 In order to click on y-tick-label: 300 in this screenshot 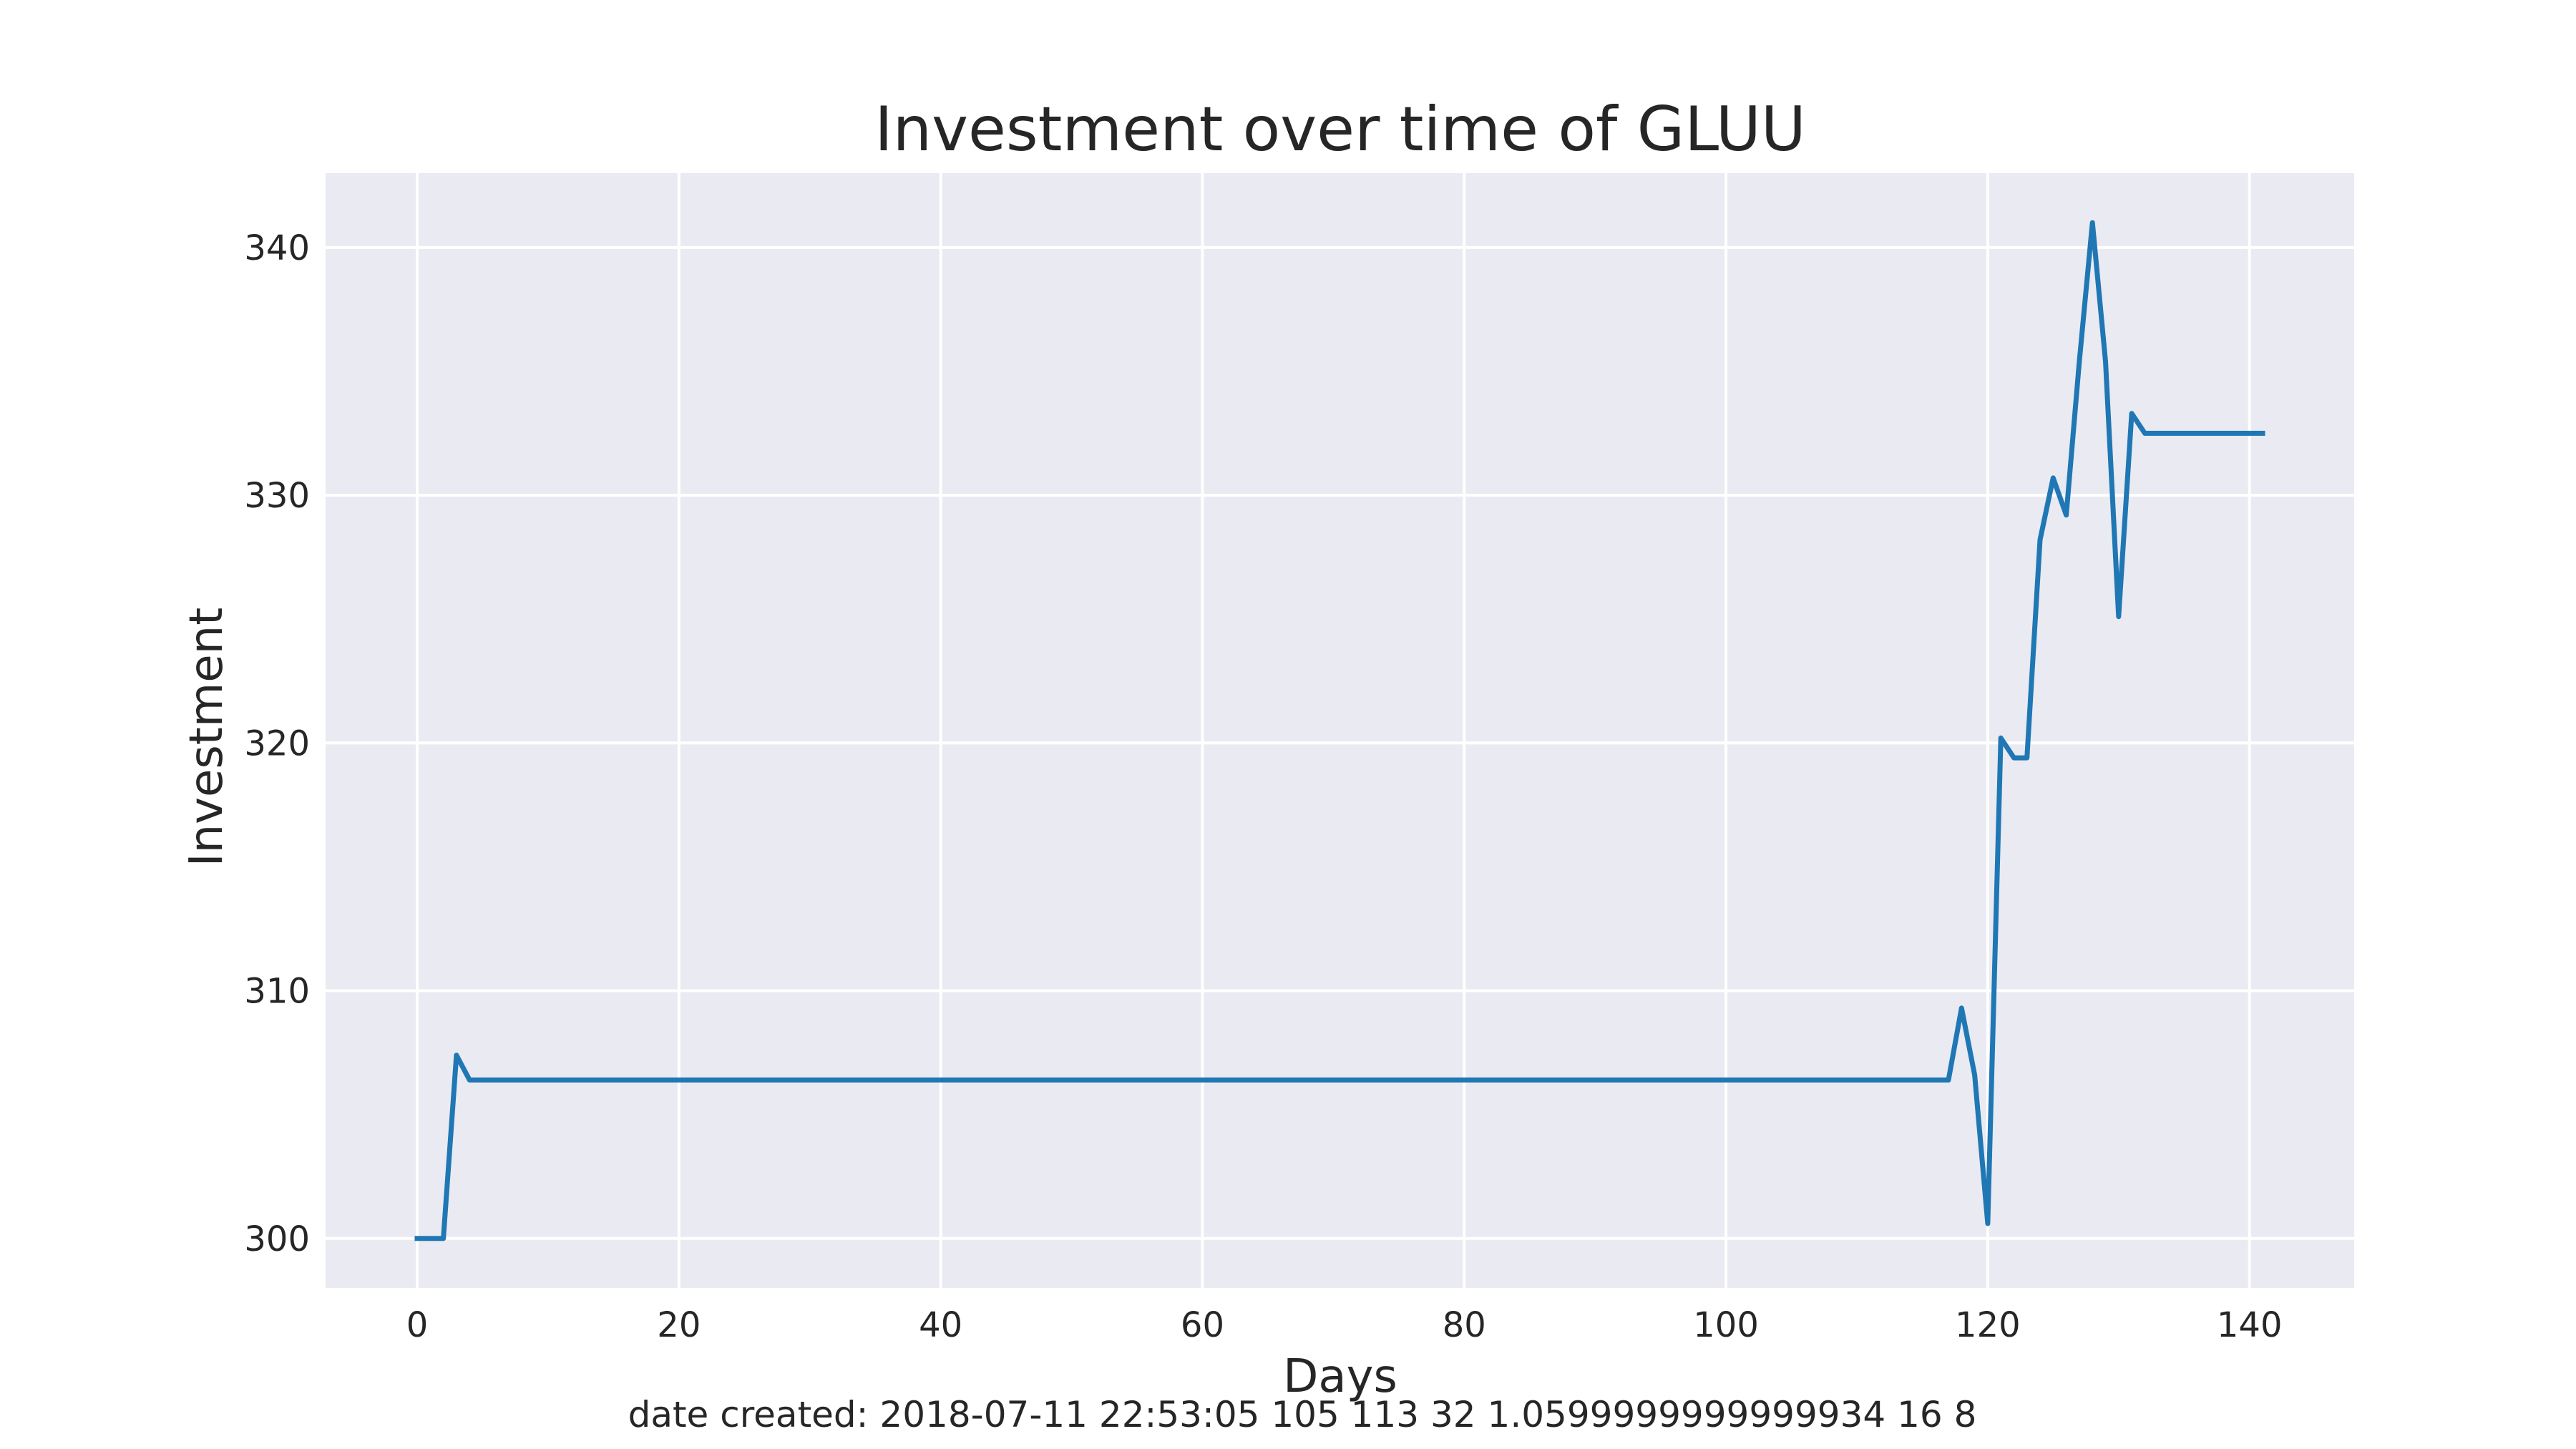, I will do `click(277, 1239)`.